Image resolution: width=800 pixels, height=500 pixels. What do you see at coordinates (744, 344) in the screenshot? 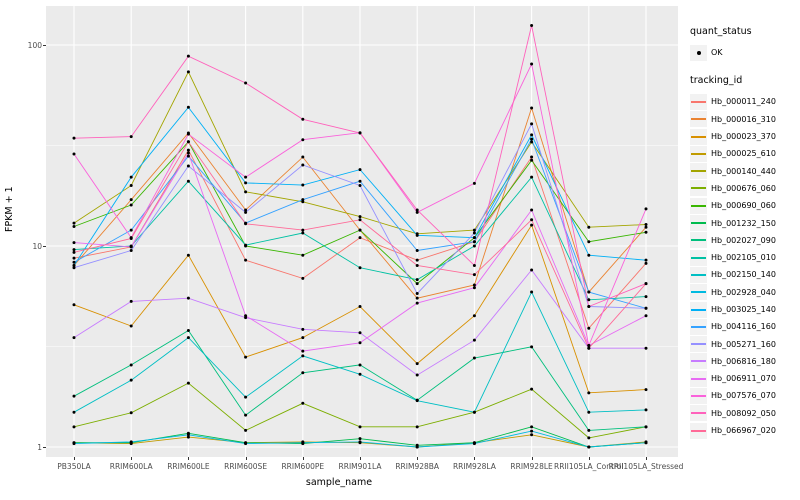
I see `legend-item-Hb_005271_160: Hb_005271_160` at bounding box center [744, 344].